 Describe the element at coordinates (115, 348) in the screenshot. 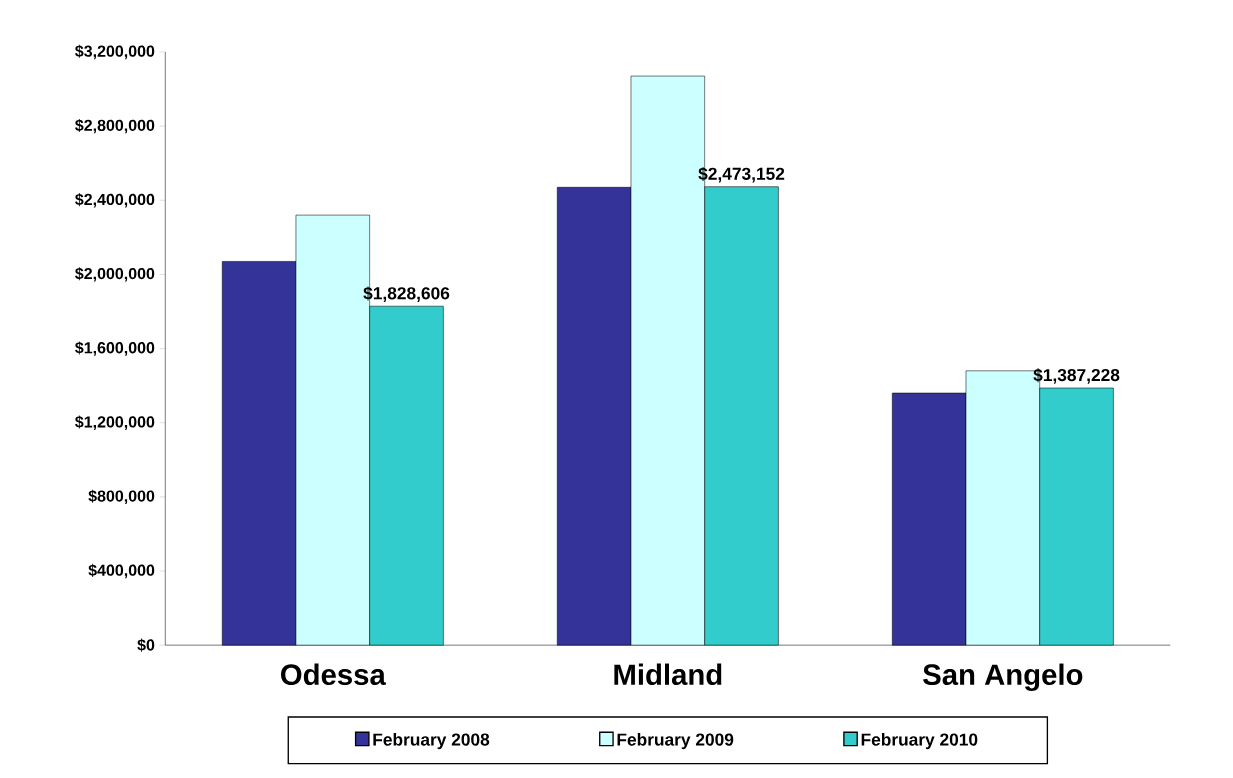

I see `y-tick-label: $1,600,000` at that location.